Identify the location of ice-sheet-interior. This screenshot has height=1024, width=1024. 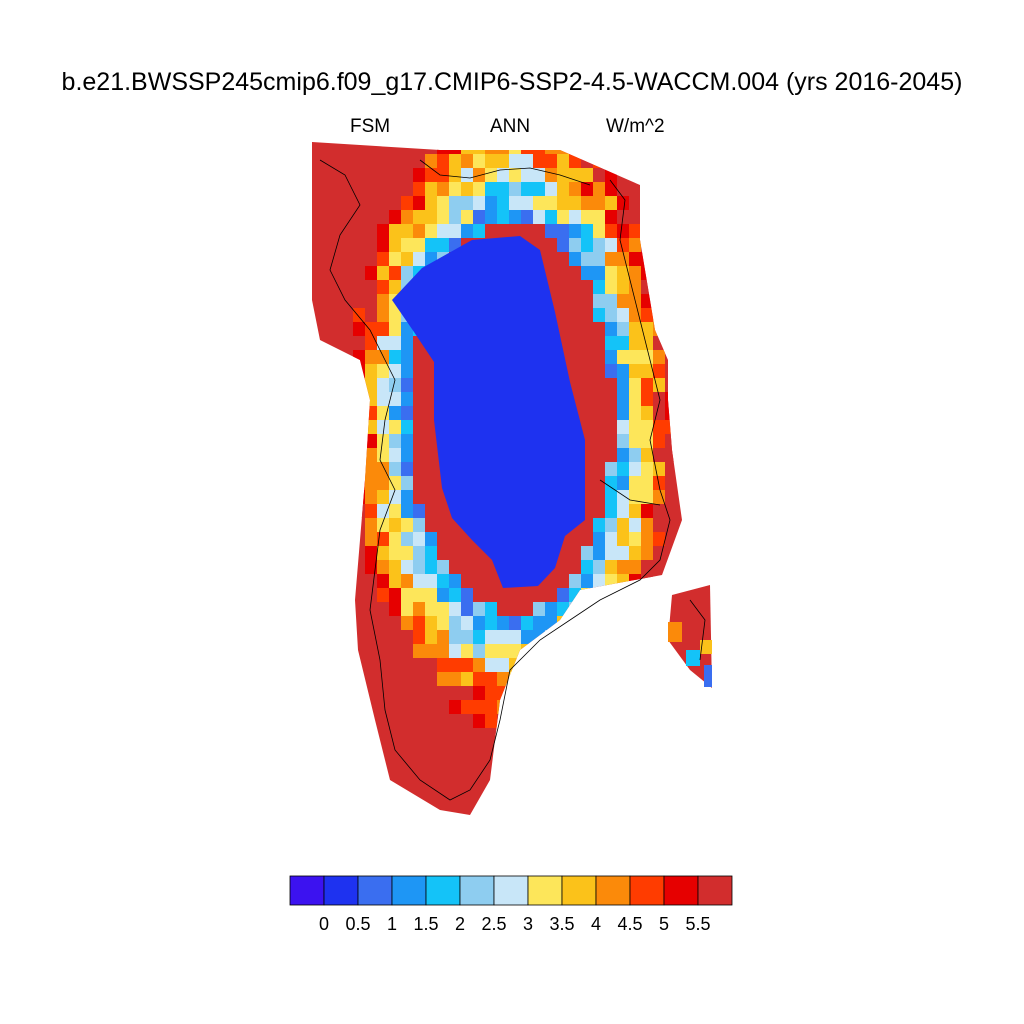
(488, 412).